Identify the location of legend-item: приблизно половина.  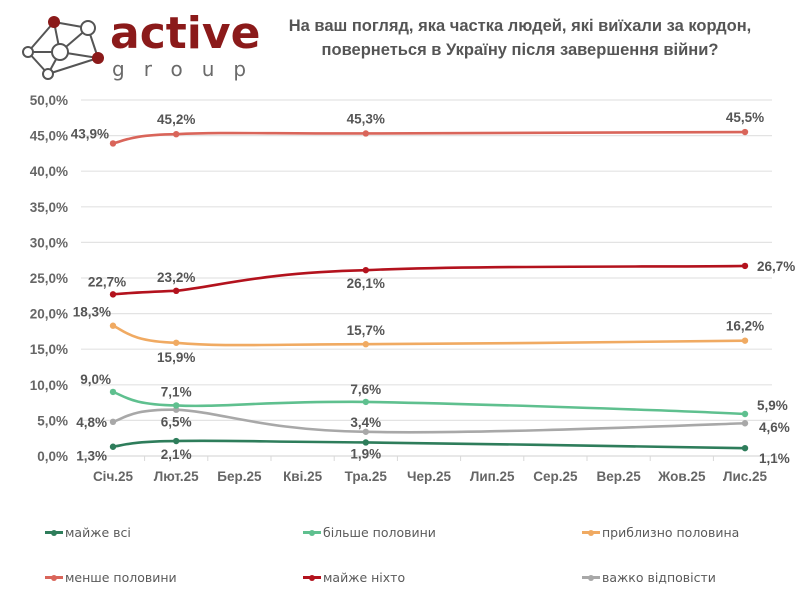
(660, 532).